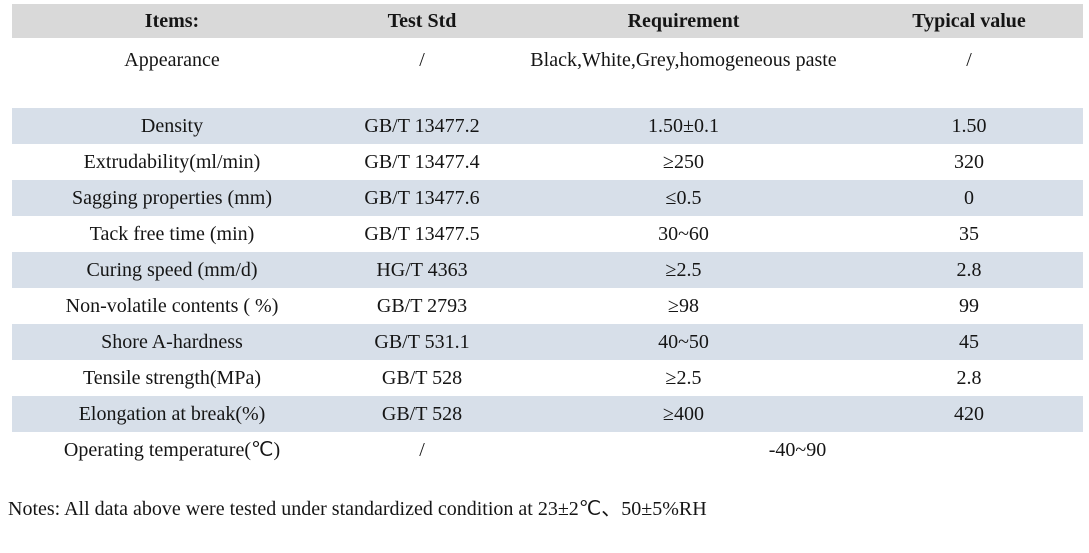 The image size is (1089, 553). Describe the element at coordinates (422, 162) in the screenshot. I see `cell-test-std: GB/T 13477.4` at that location.